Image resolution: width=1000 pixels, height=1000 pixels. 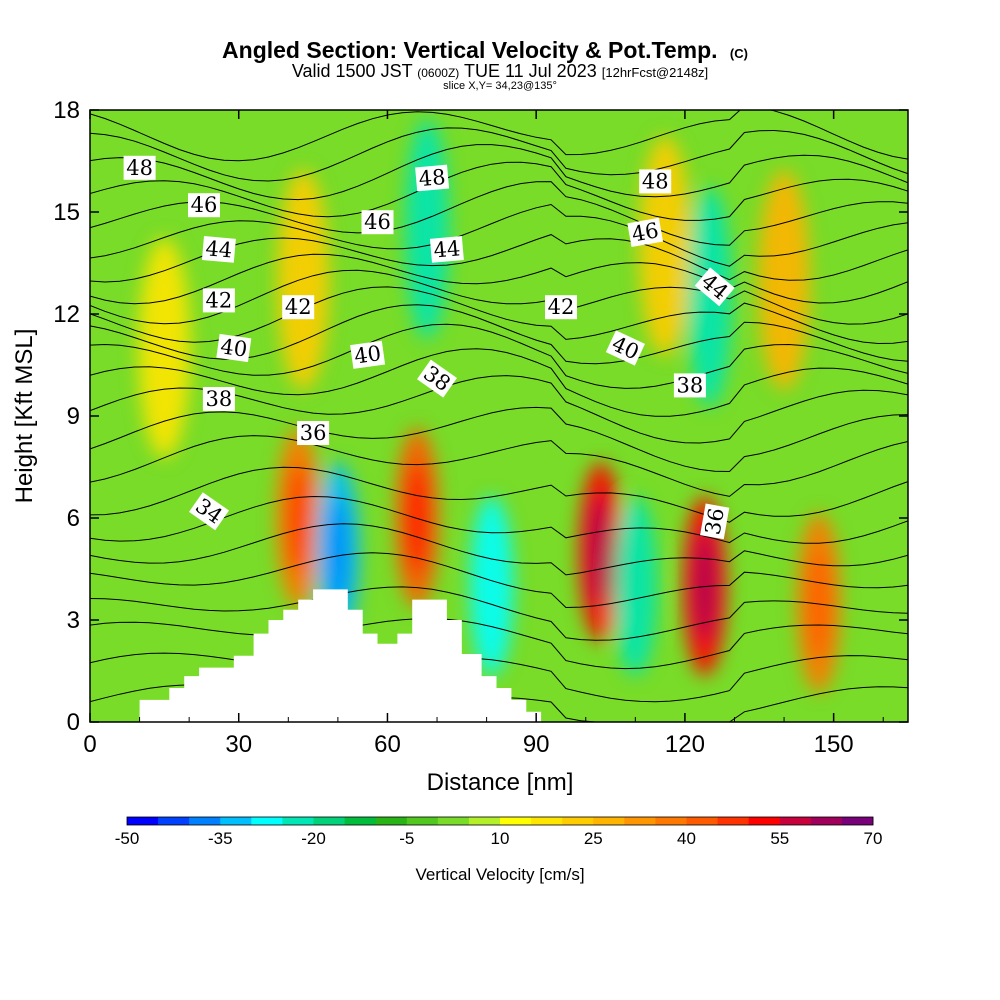 I want to click on x-axis-label: Distance [nm], so click(x=500, y=782).